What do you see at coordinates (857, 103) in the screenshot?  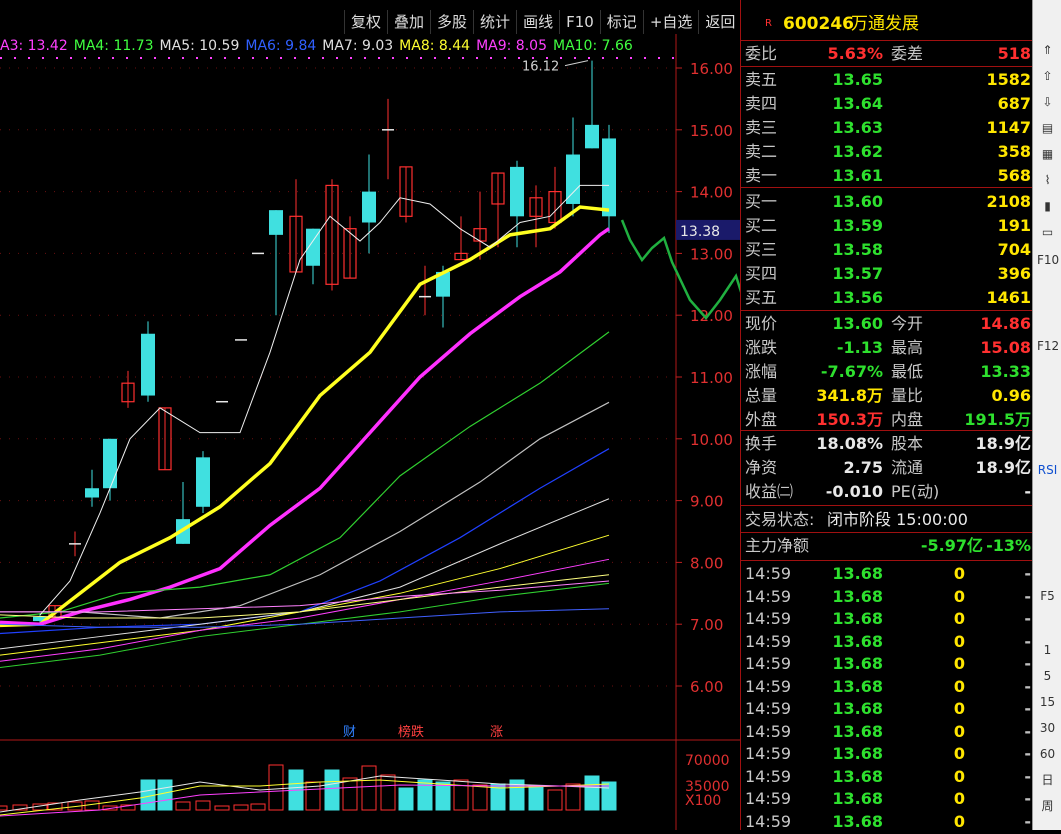 I see `asks-price: 13.64` at bounding box center [857, 103].